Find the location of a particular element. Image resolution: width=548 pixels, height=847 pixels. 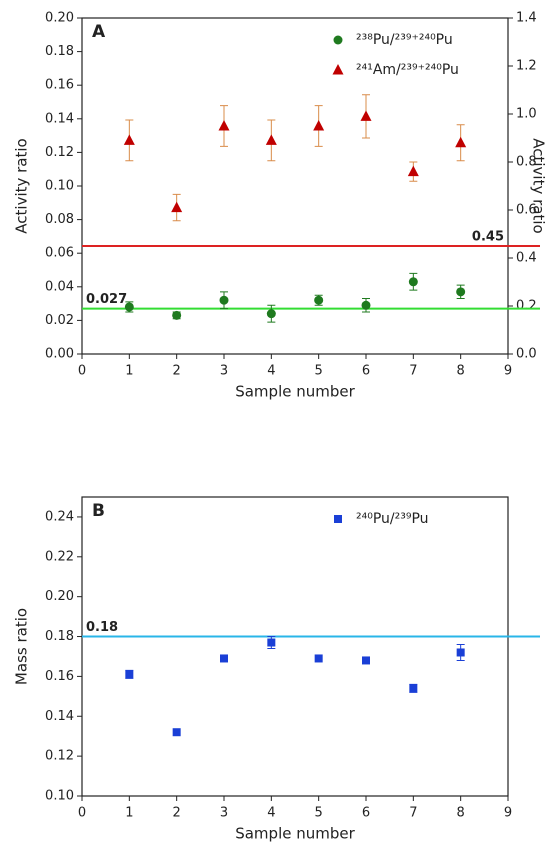

reference-label: 0.027 is located at coordinates (106, 299).